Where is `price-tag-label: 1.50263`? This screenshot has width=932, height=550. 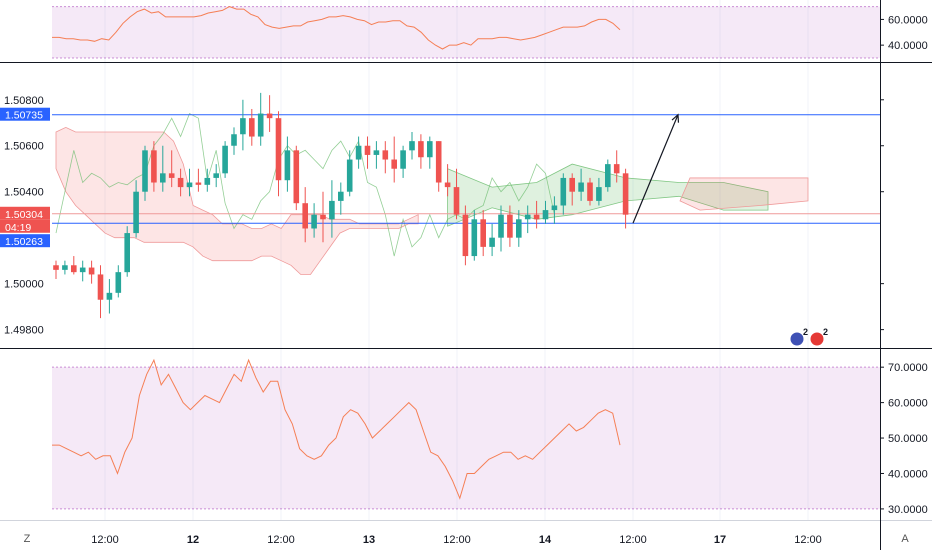 price-tag-label: 1.50263 is located at coordinates (24, 242).